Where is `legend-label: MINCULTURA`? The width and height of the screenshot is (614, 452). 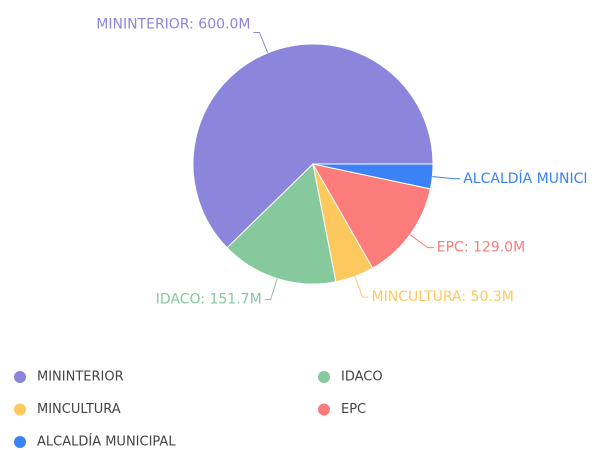
legend-label: MINCULTURA is located at coordinates (79, 409).